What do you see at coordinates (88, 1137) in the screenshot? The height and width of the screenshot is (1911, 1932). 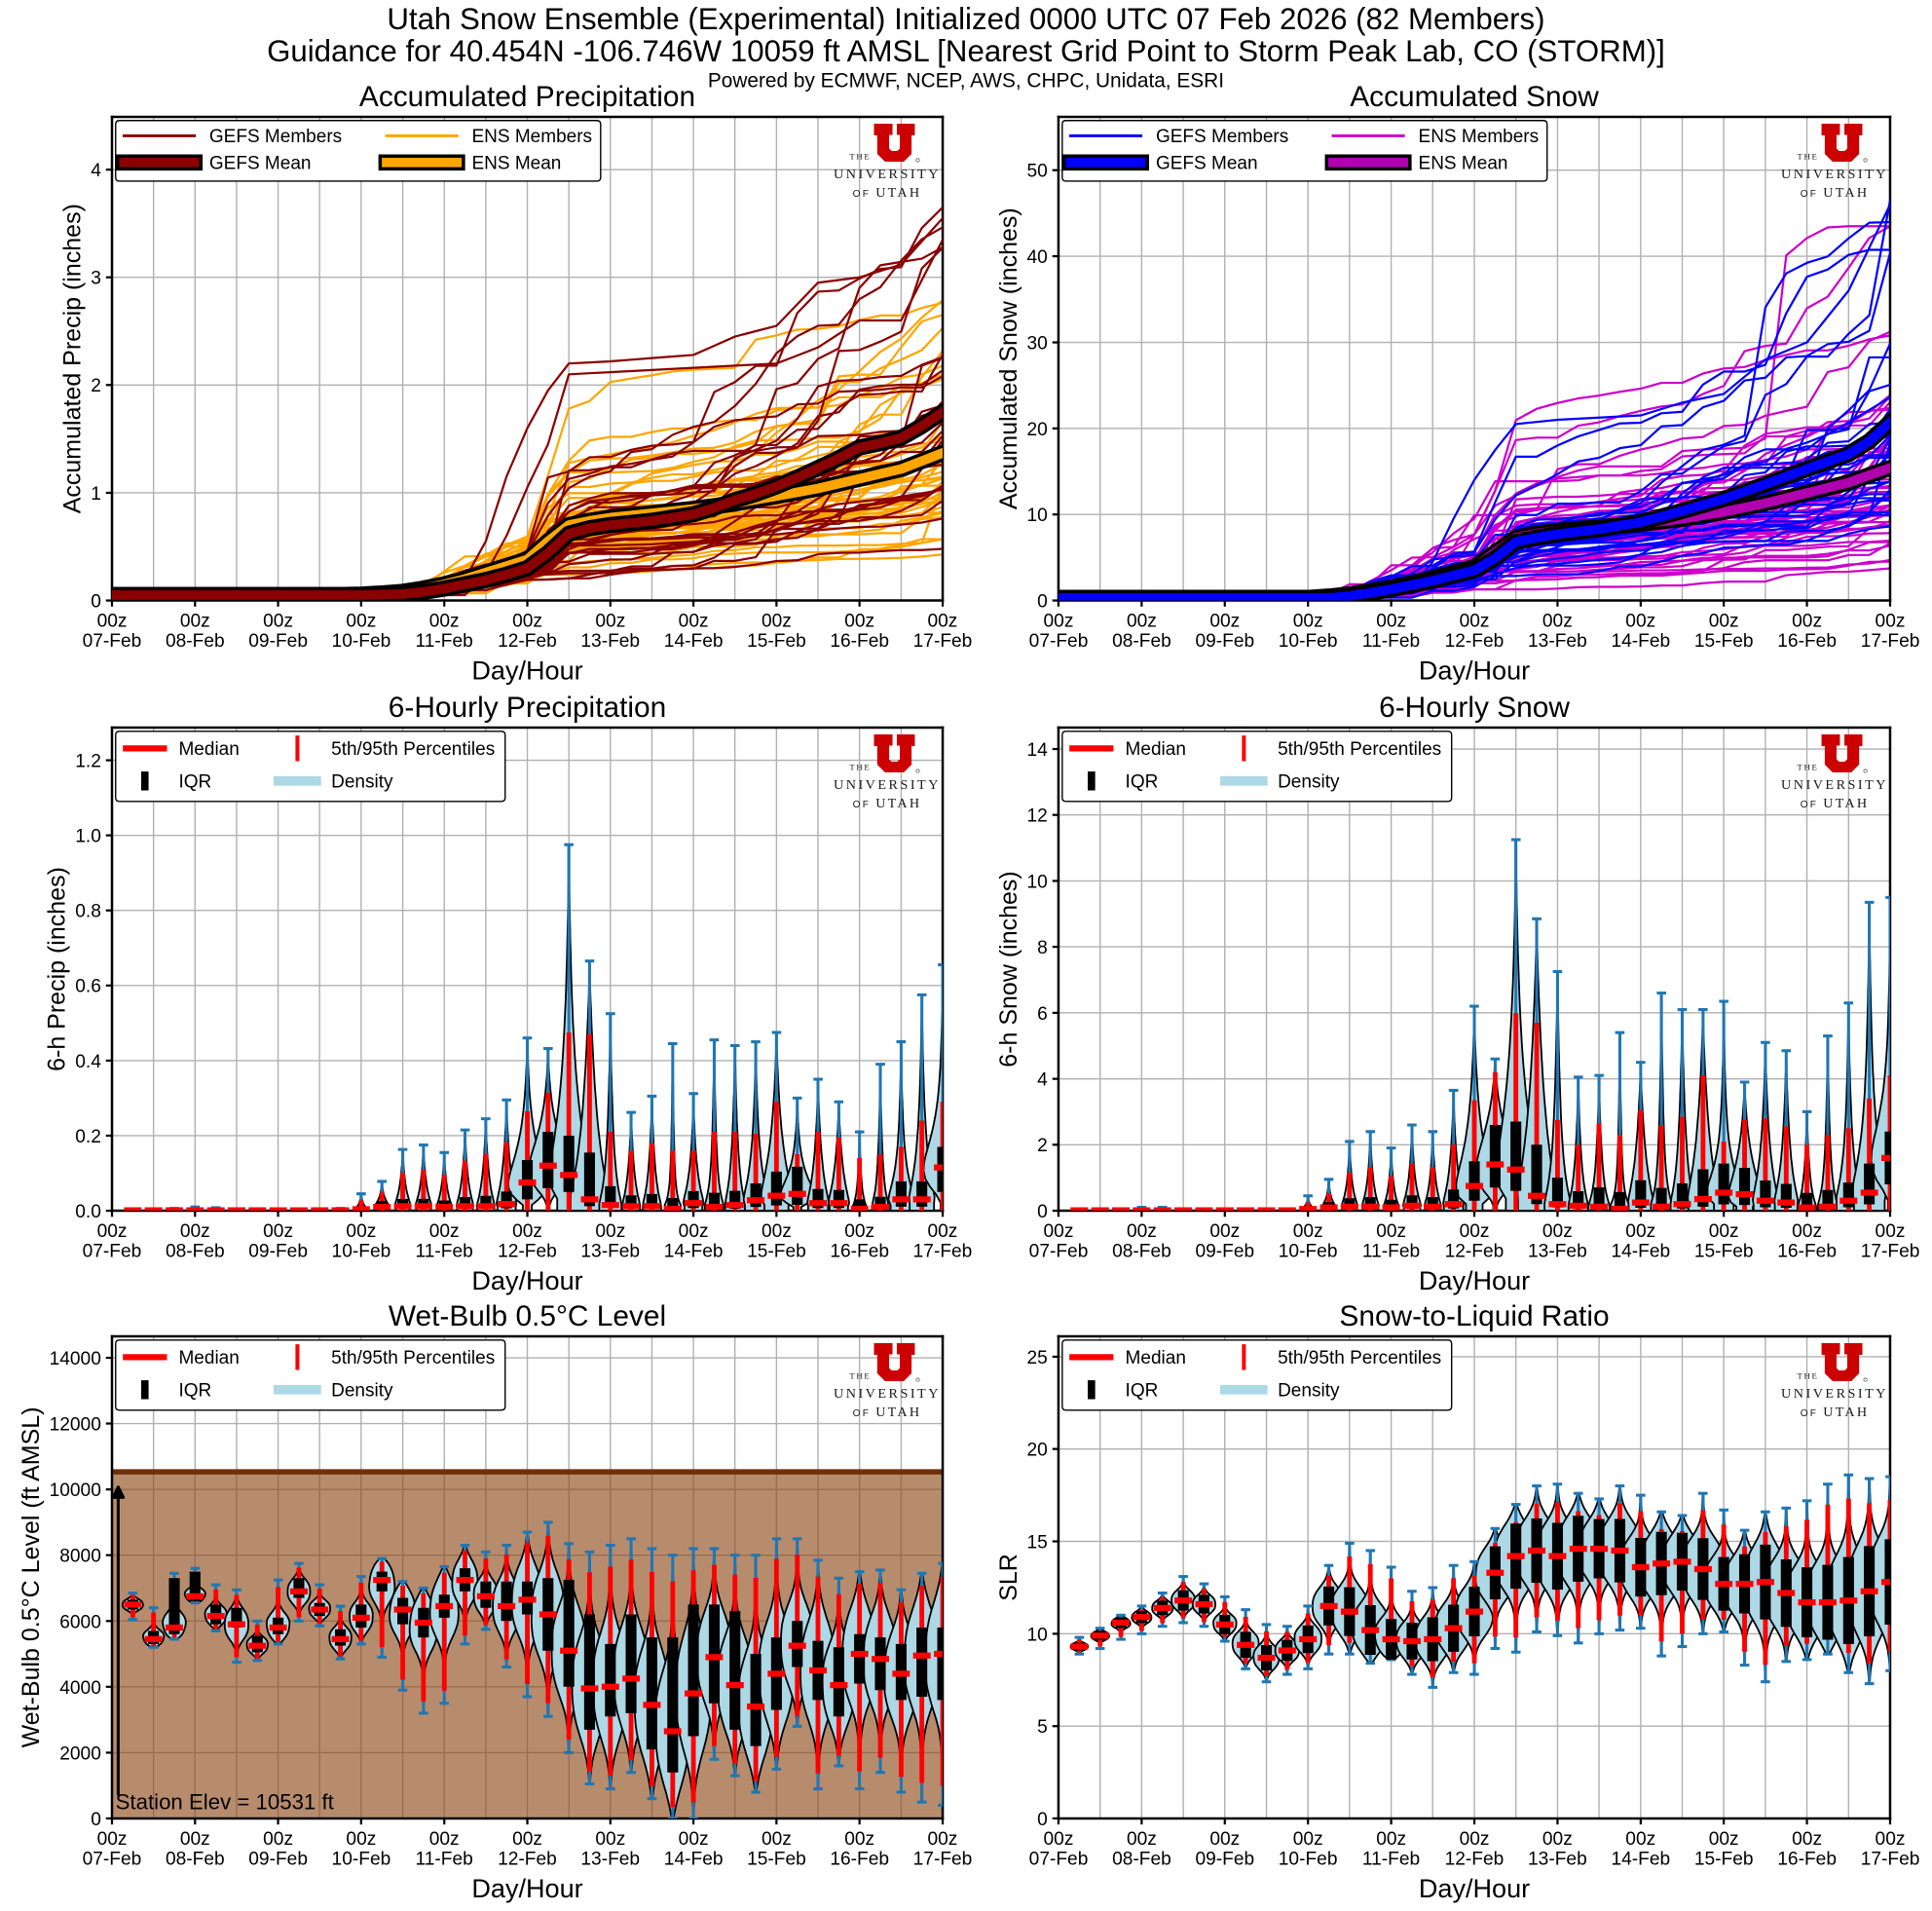 I see `svg-text: 0.2` at bounding box center [88, 1137].